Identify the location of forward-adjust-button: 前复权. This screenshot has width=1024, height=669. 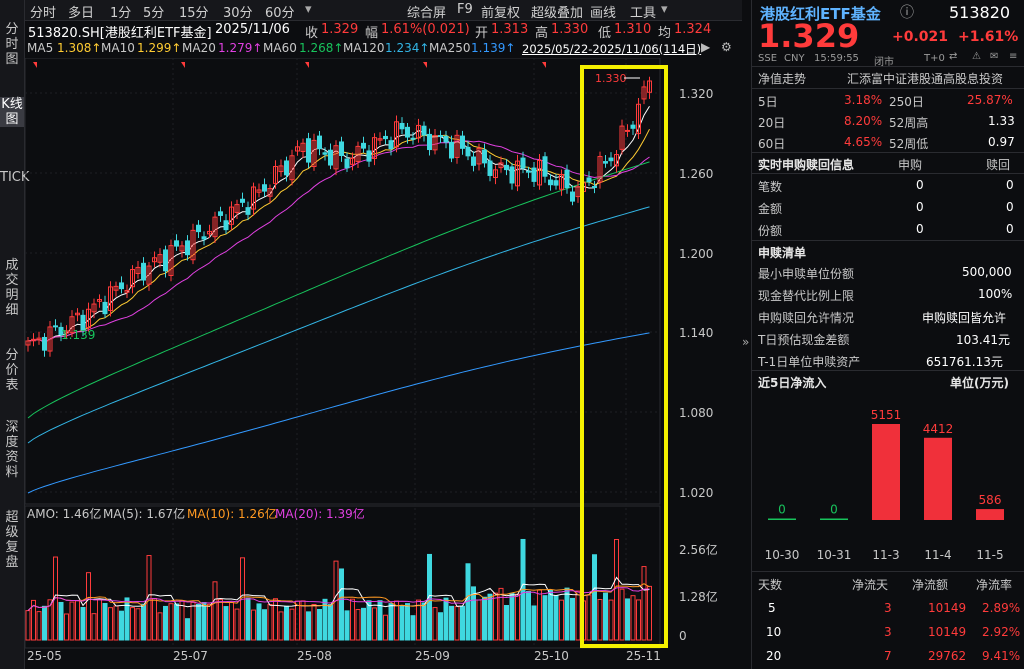
(501, 13).